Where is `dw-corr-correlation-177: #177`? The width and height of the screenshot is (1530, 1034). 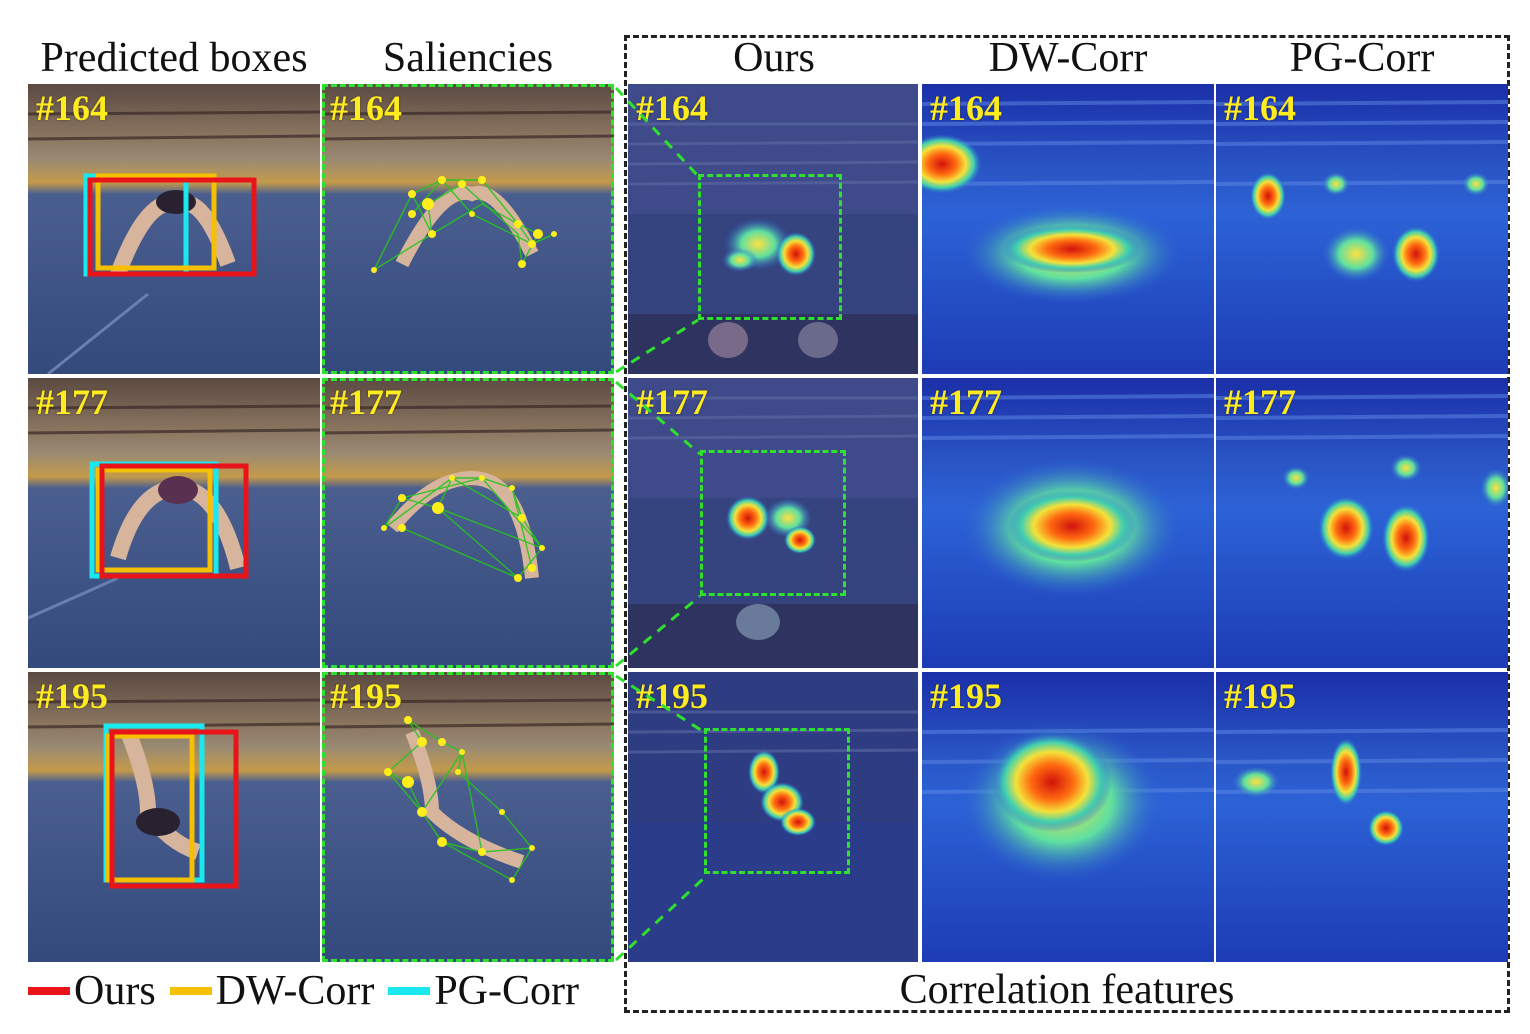 dw-corr-correlation-177: #177 is located at coordinates (1068, 523).